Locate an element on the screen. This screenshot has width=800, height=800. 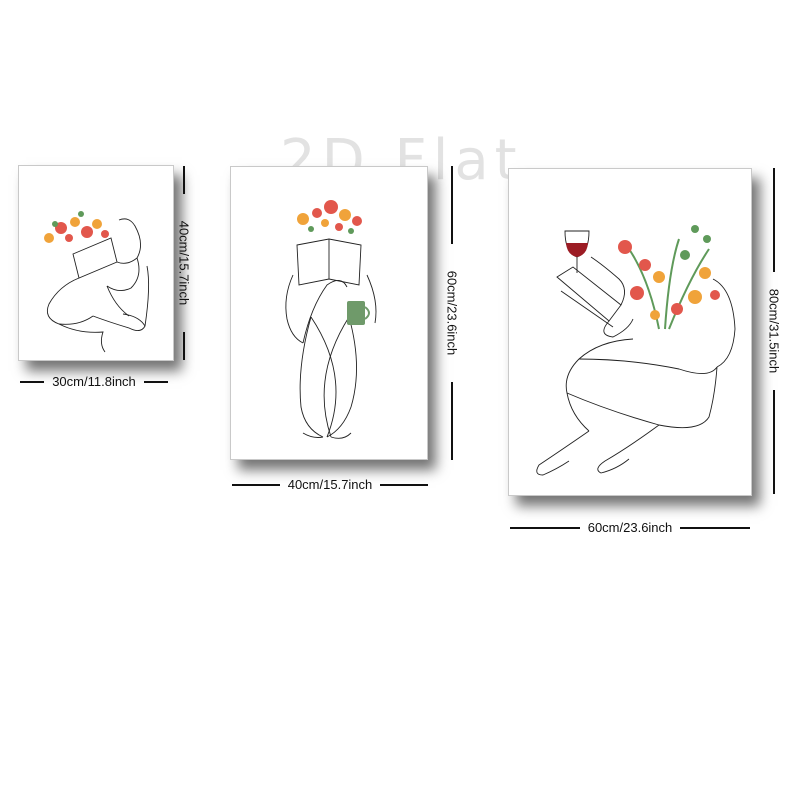
poster-medium-height-dimension: 60cm/23.6inch is located at coordinates (452, 313).